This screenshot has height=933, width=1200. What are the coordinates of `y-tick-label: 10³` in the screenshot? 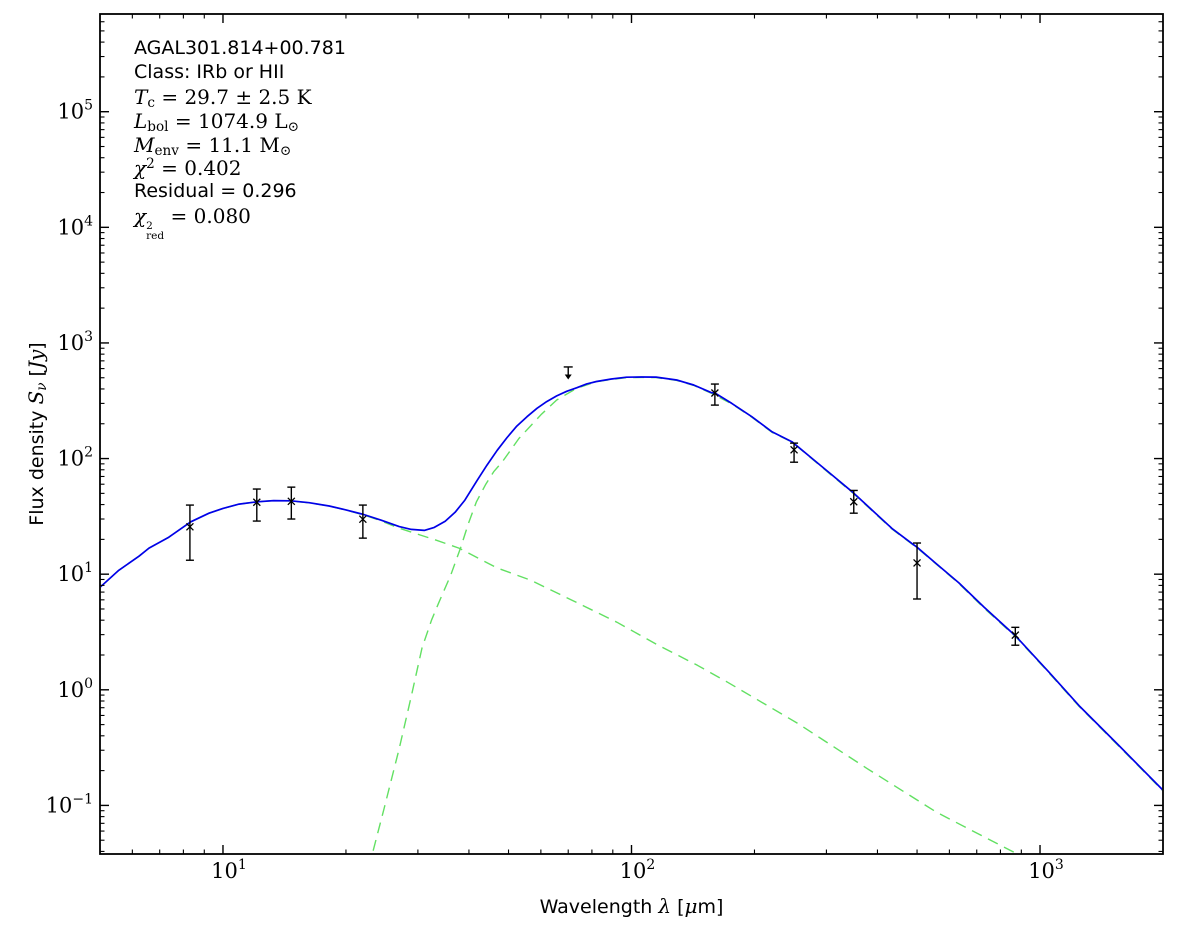 It's located at (75, 342).